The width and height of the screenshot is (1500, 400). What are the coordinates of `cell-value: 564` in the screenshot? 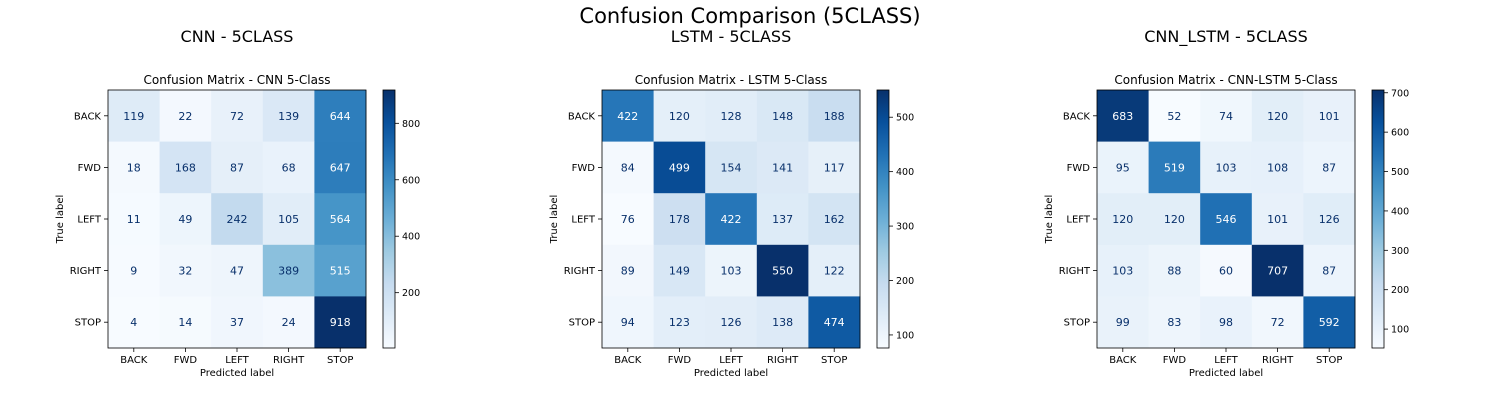 It's located at (340, 219).